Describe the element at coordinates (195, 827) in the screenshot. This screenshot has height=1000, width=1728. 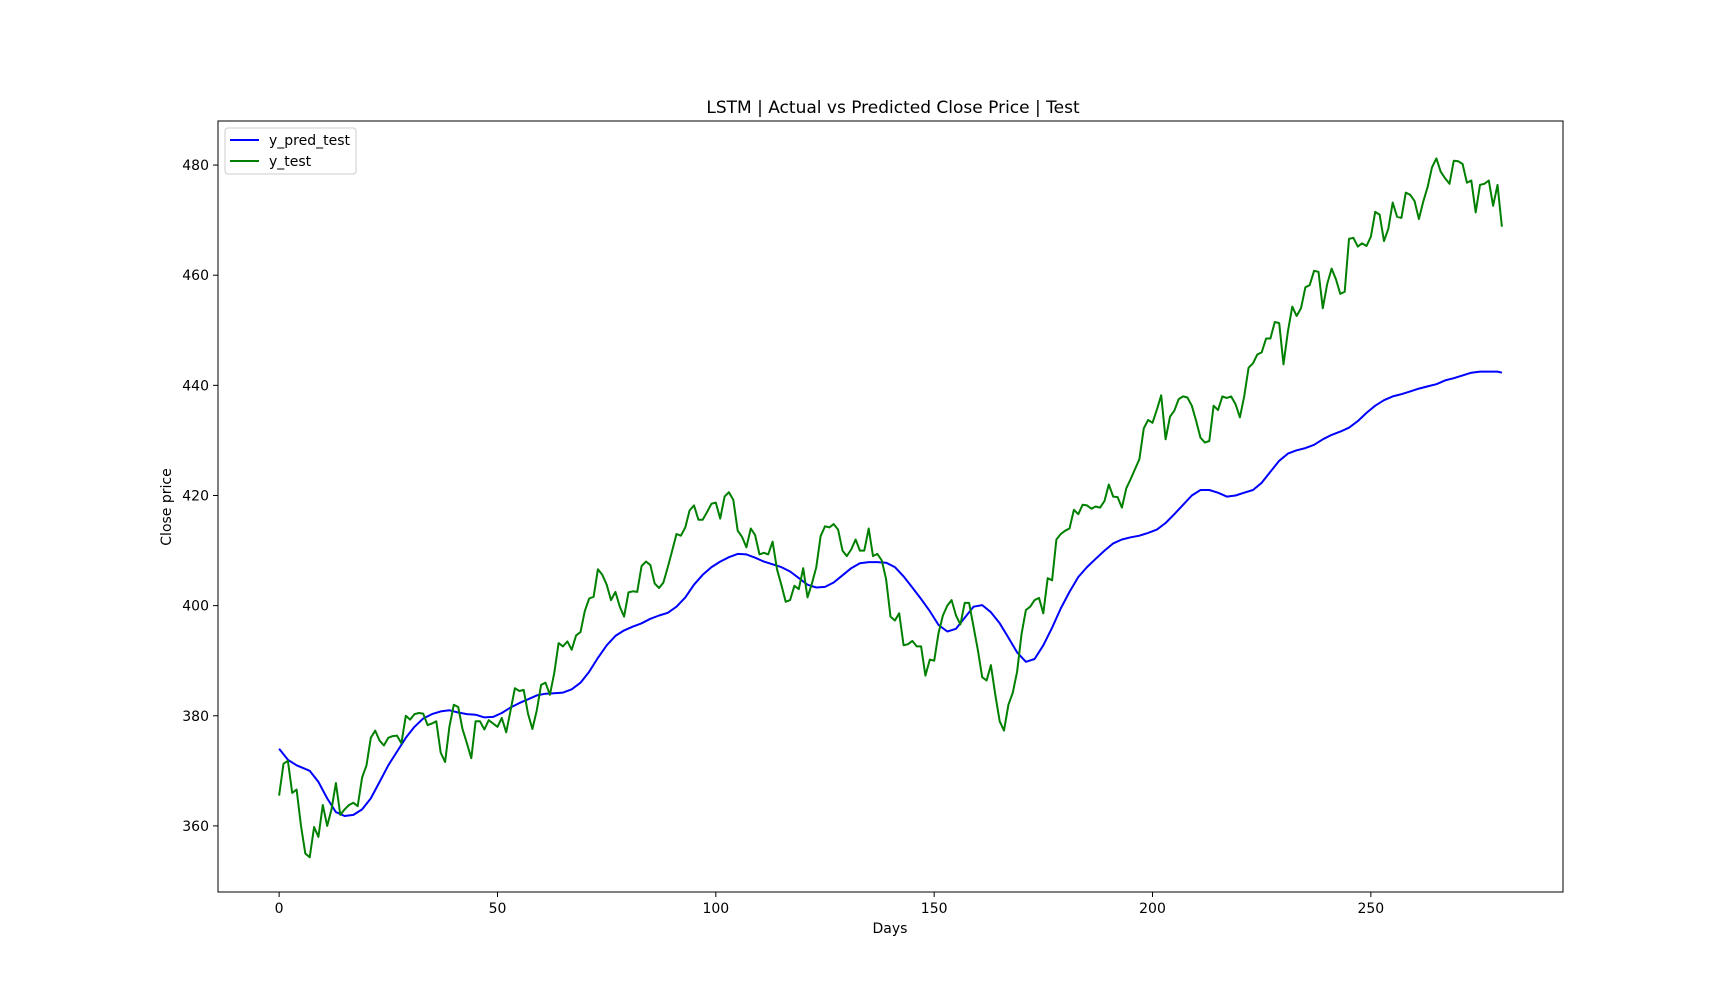
I see `y-tick-label: 360` at that location.